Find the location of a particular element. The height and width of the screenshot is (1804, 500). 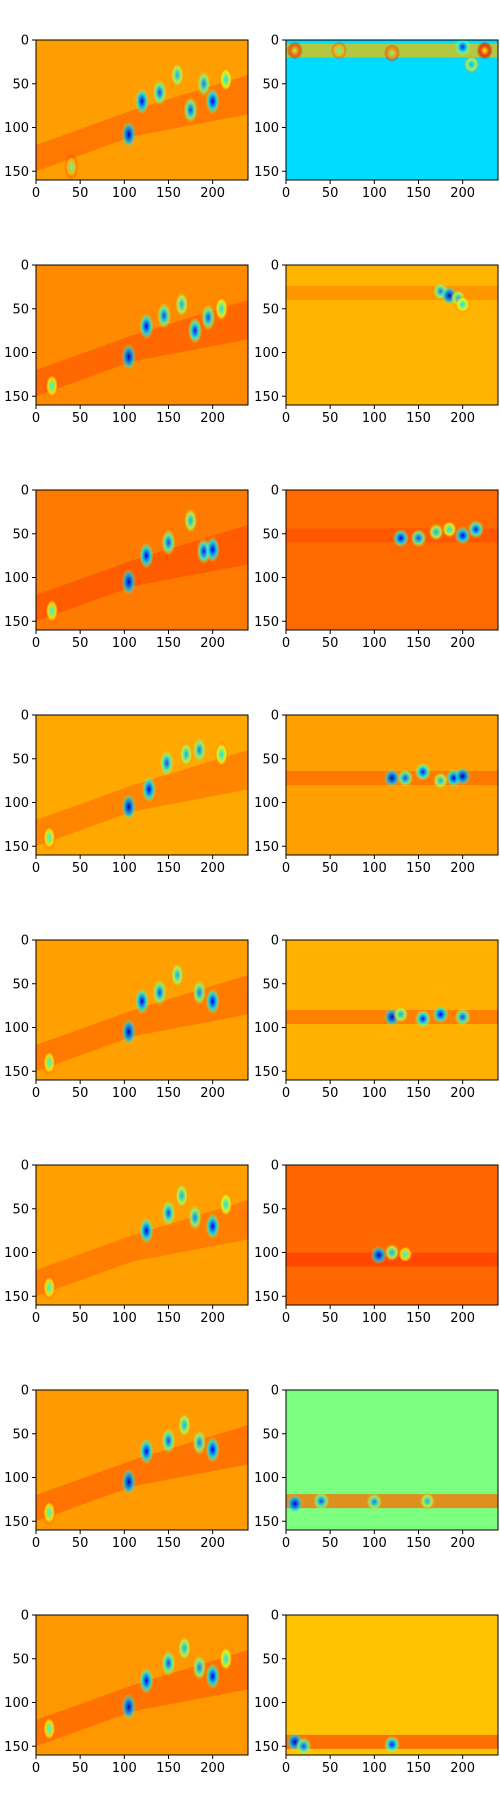

heatmap-right-3: 0 50 100 150 200 0 50 100 150 is located at coordinates (376, 567).